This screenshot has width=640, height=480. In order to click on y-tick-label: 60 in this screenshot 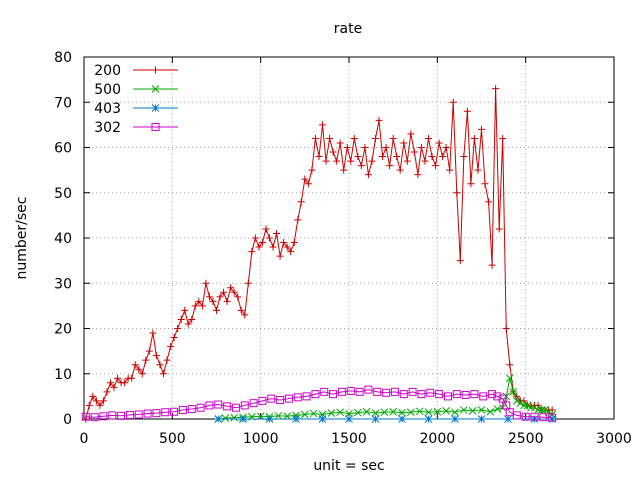, I will do `click(63, 149)`.